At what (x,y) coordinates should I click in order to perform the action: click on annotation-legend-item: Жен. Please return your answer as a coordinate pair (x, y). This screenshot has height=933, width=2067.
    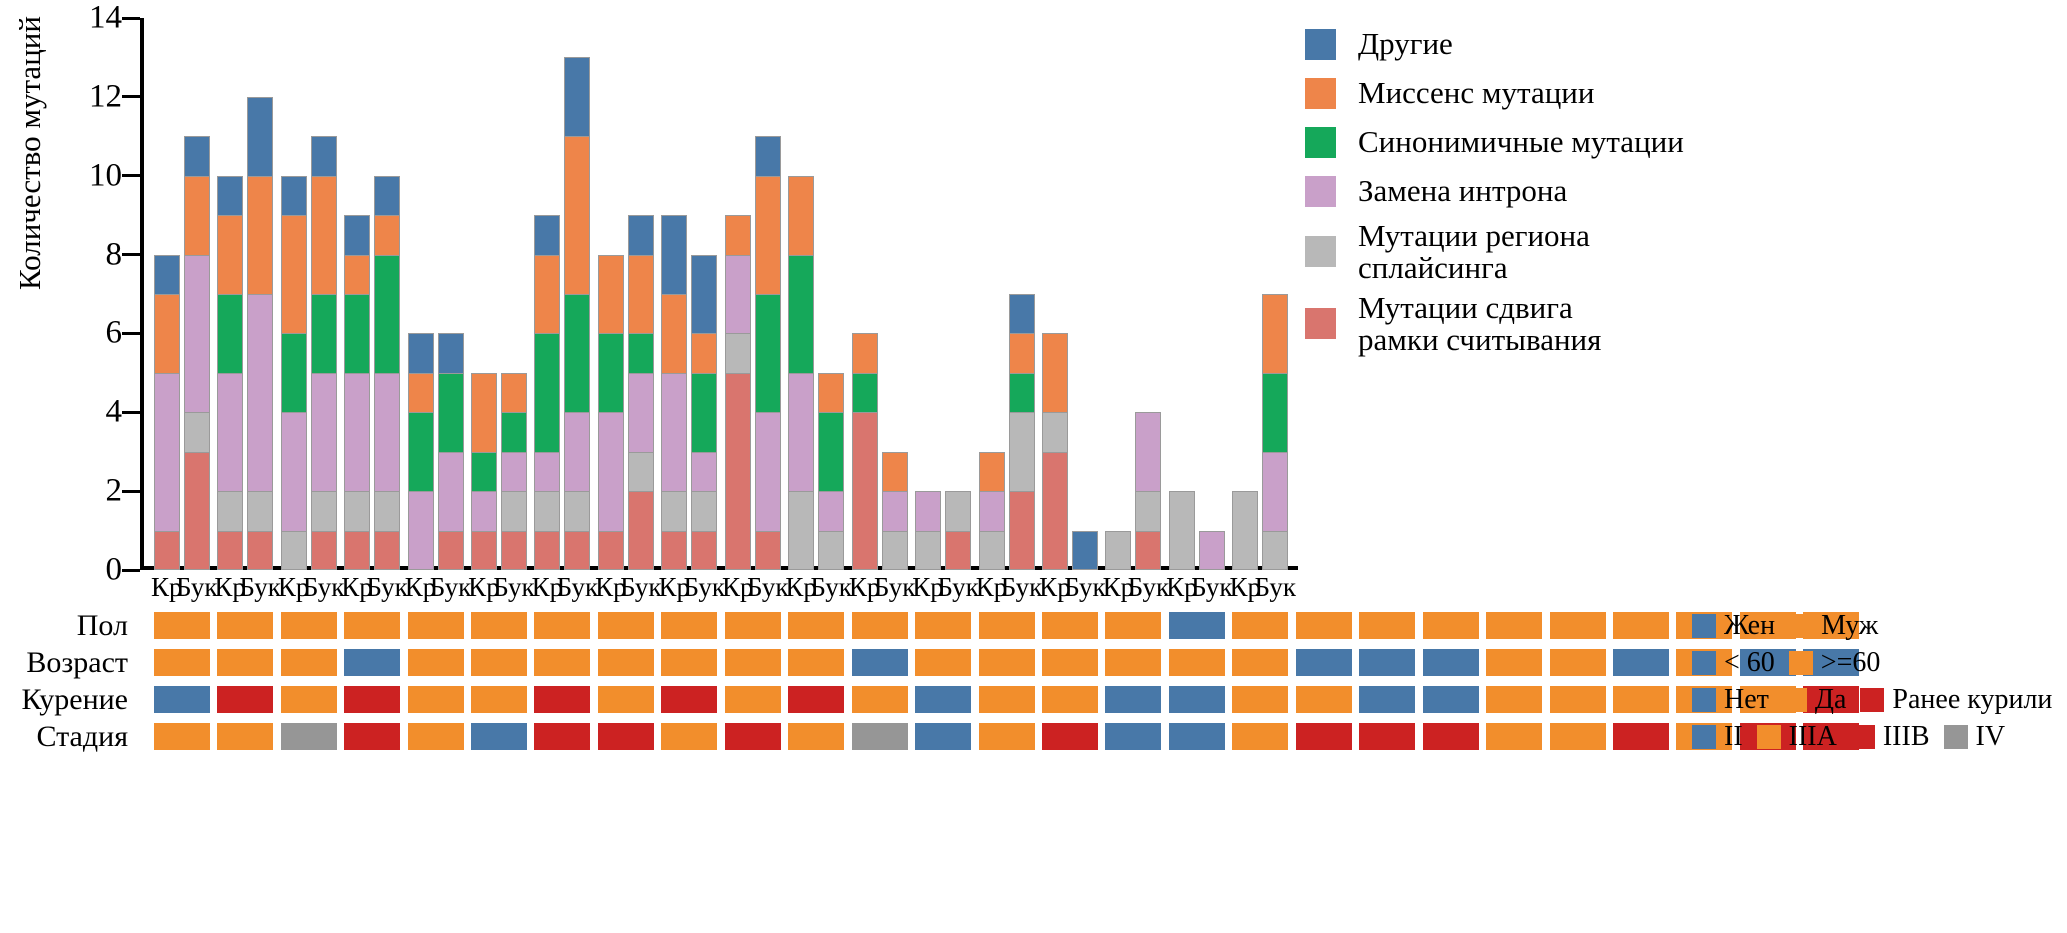
    Looking at the image, I should click on (1733, 625).